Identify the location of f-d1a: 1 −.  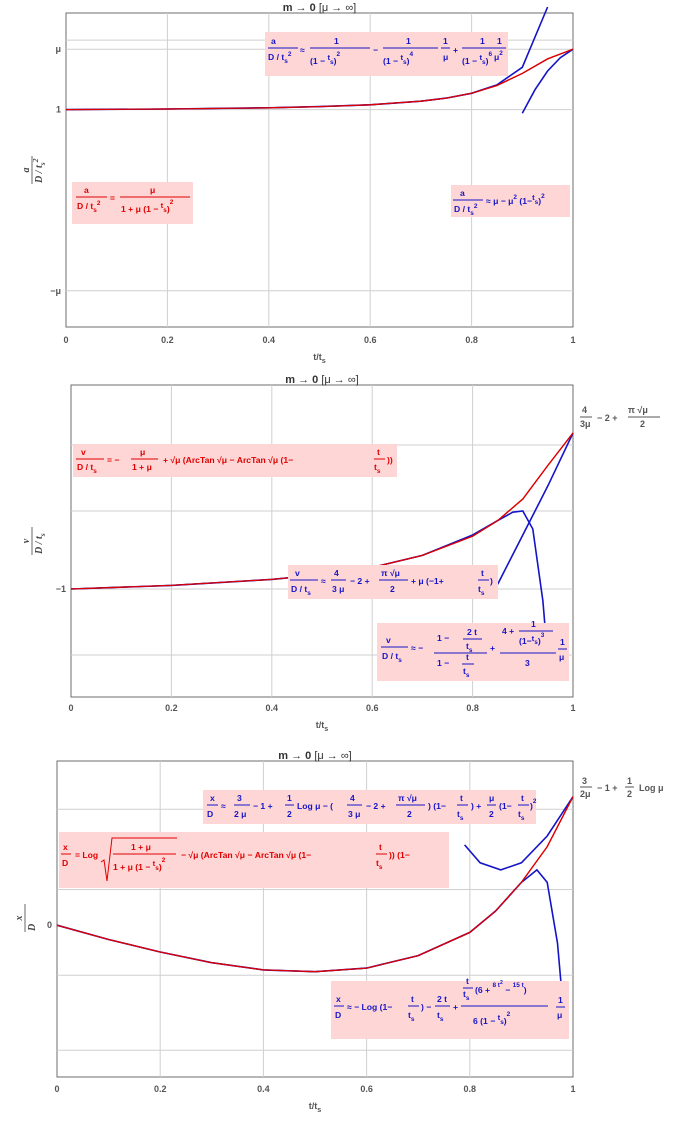
(443, 663).